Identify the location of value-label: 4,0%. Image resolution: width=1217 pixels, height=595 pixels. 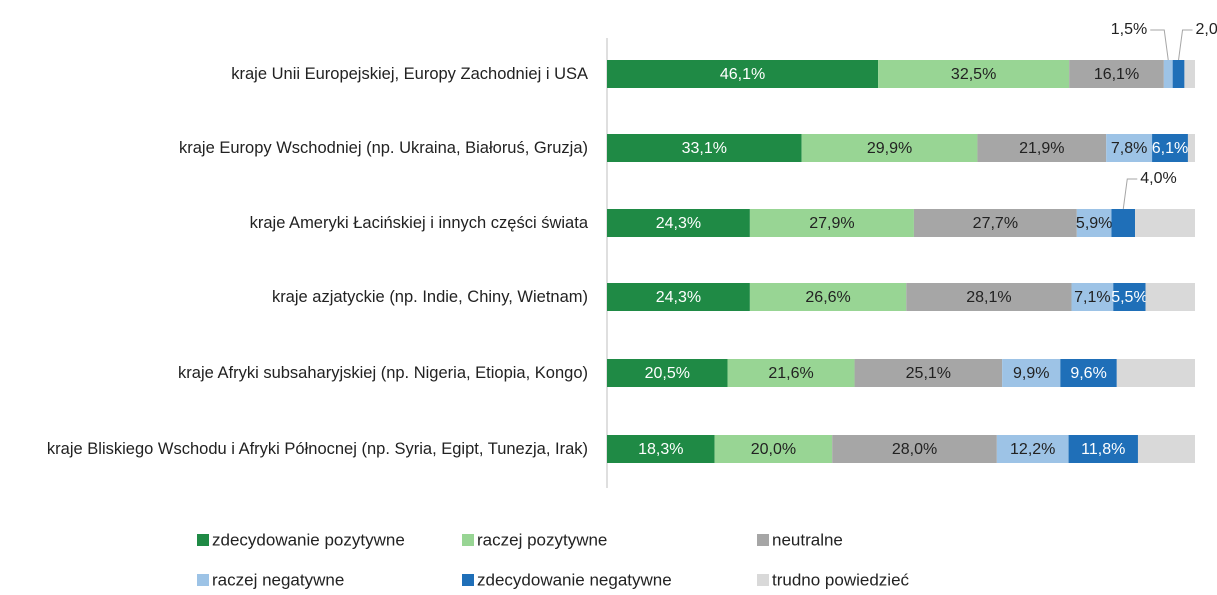
(1158, 178).